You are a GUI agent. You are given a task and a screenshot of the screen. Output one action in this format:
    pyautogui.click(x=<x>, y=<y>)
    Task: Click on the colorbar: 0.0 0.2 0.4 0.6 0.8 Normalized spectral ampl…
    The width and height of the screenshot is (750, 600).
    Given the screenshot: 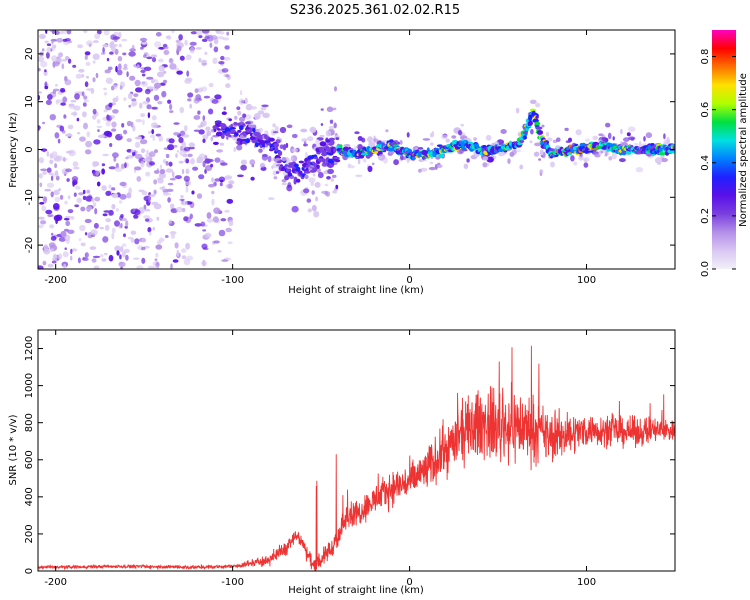 What is the action you would take?
    pyautogui.click(x=724, y=153)
    